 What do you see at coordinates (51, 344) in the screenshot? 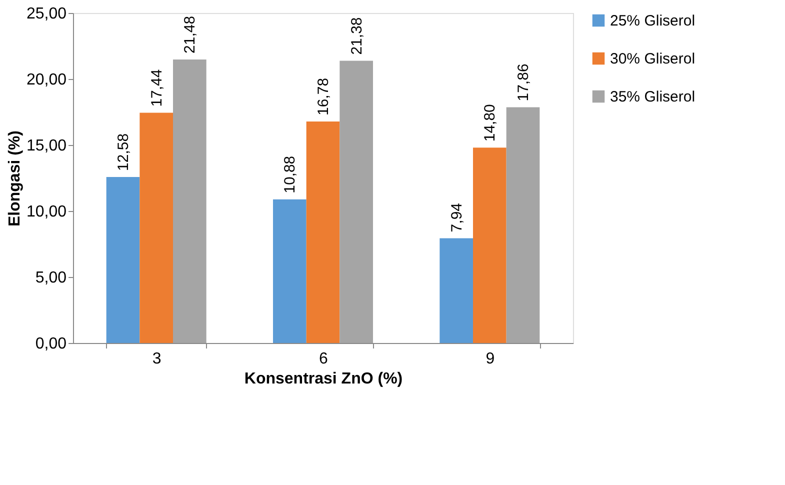
I see `y-tick-label: 0,00` at bounding box center [51, 344].